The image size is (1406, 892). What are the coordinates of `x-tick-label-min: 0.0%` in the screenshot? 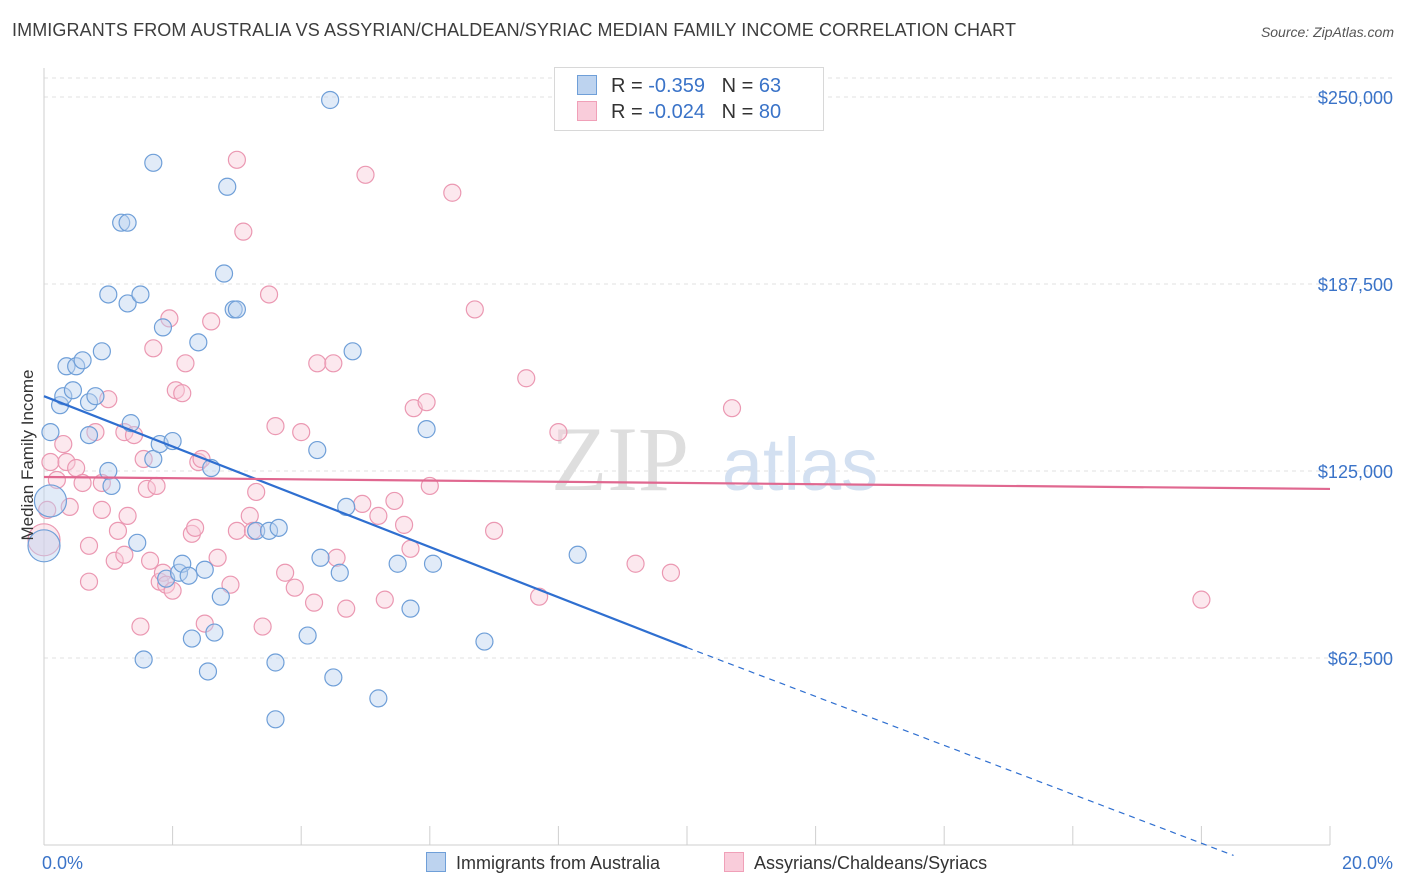 It's located at (63, 863).